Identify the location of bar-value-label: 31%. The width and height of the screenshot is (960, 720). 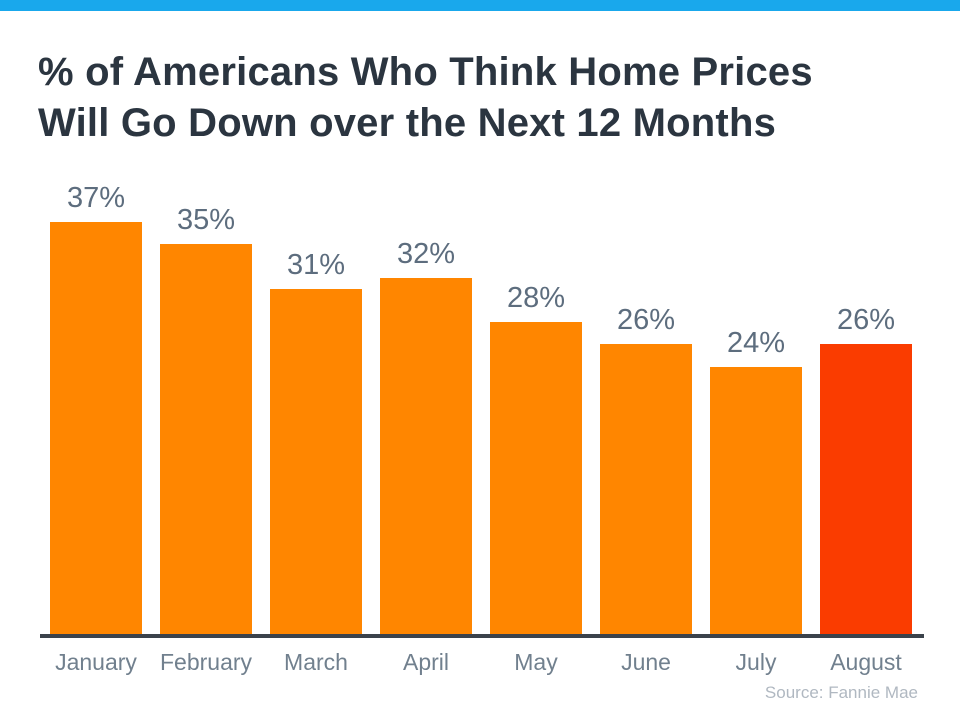
(316, 265).